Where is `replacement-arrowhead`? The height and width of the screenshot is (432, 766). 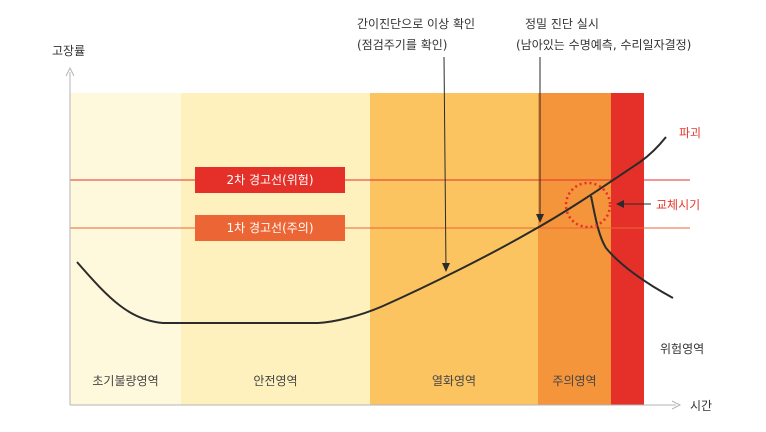 replacement-arrowhead is located at coordinates (620, 204).